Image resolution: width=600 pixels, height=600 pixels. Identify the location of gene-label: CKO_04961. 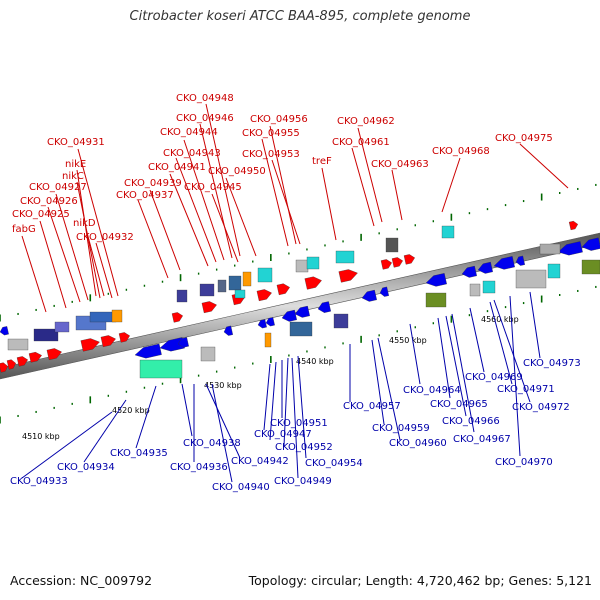
(361, 142).